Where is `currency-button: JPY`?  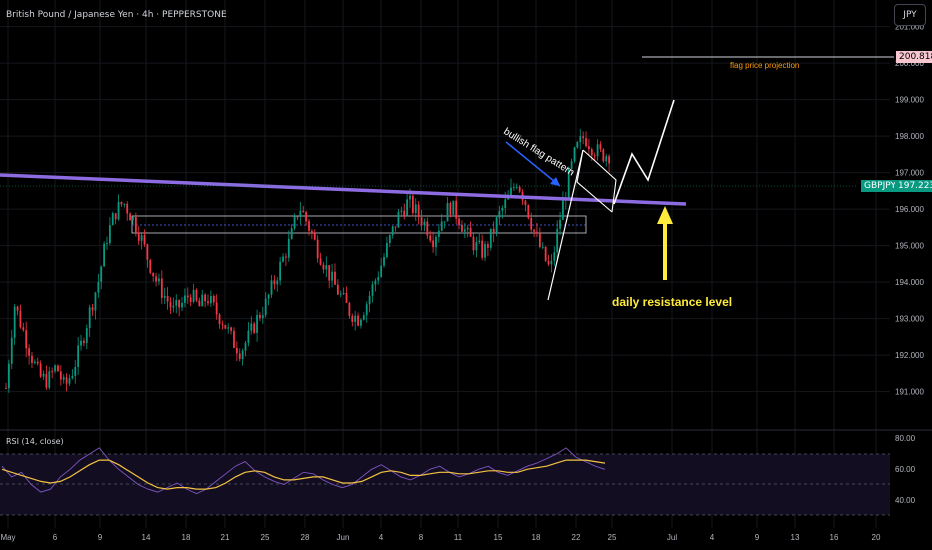
currency-button: JPY is located at coordinates (910, 15).